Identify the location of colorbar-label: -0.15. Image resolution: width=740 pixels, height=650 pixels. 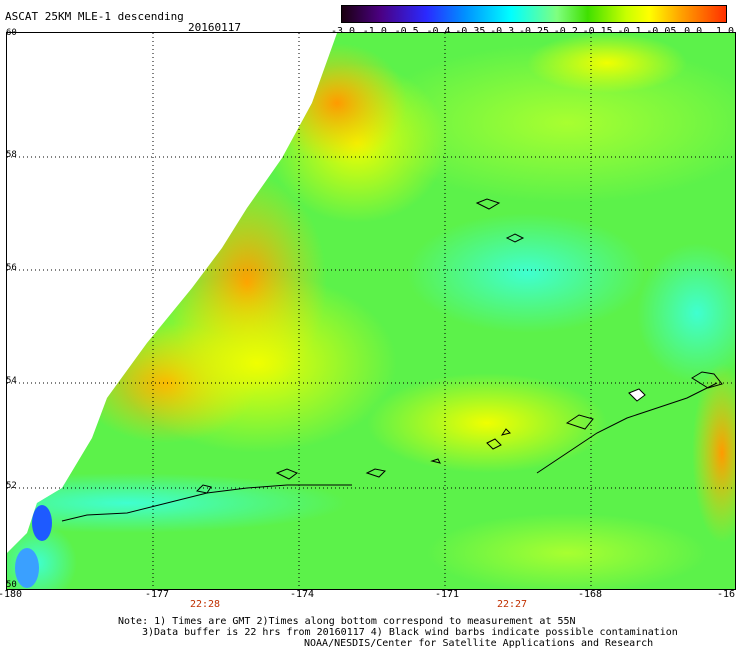
(597, 31).